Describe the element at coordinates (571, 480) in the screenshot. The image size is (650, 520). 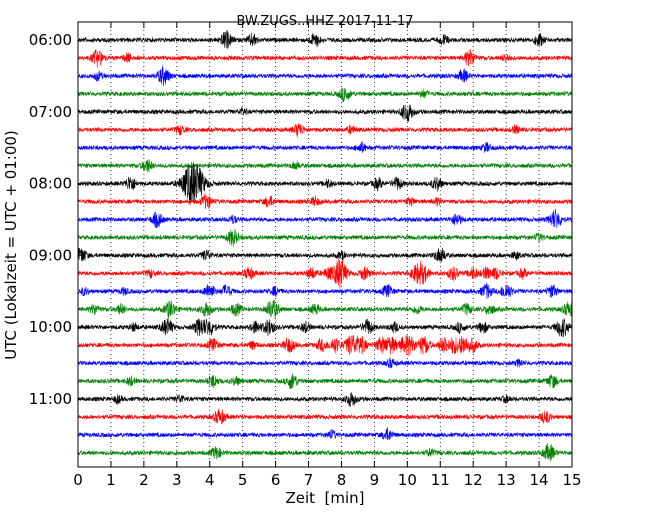
I see `x-tick-label: 15` at that location.